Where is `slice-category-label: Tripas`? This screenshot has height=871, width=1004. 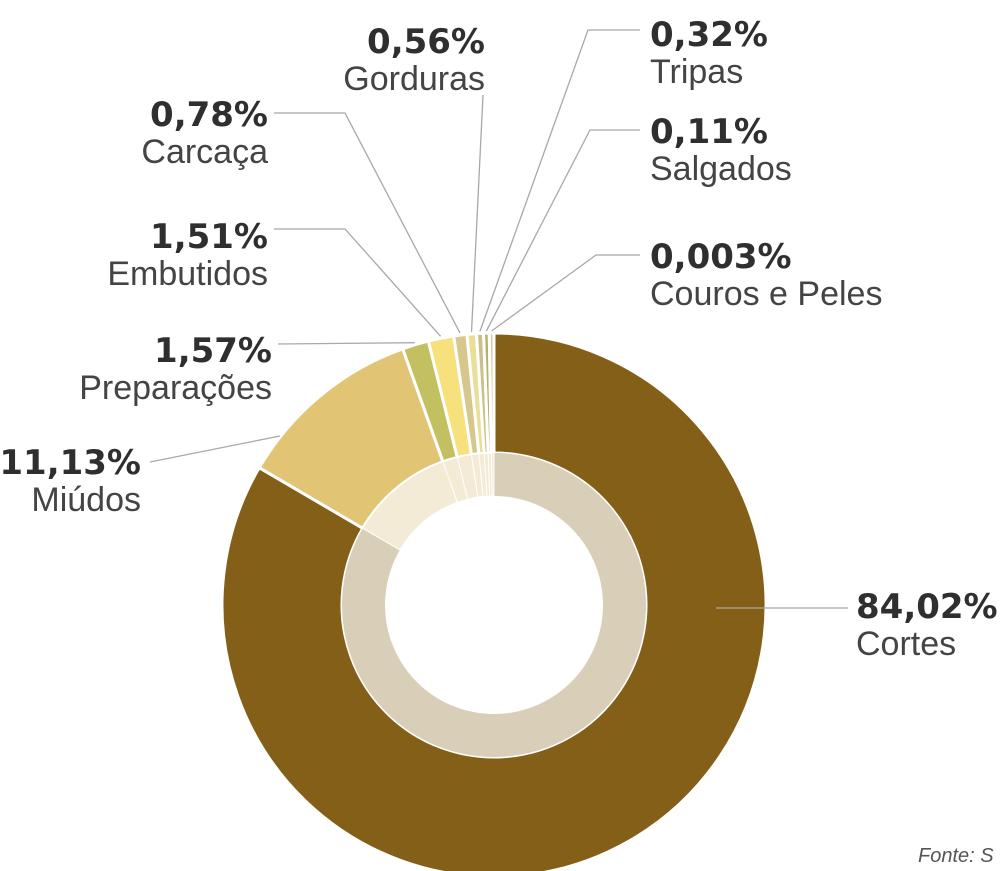 slice-category-label: Tripas is located at coordinates (696, 72).